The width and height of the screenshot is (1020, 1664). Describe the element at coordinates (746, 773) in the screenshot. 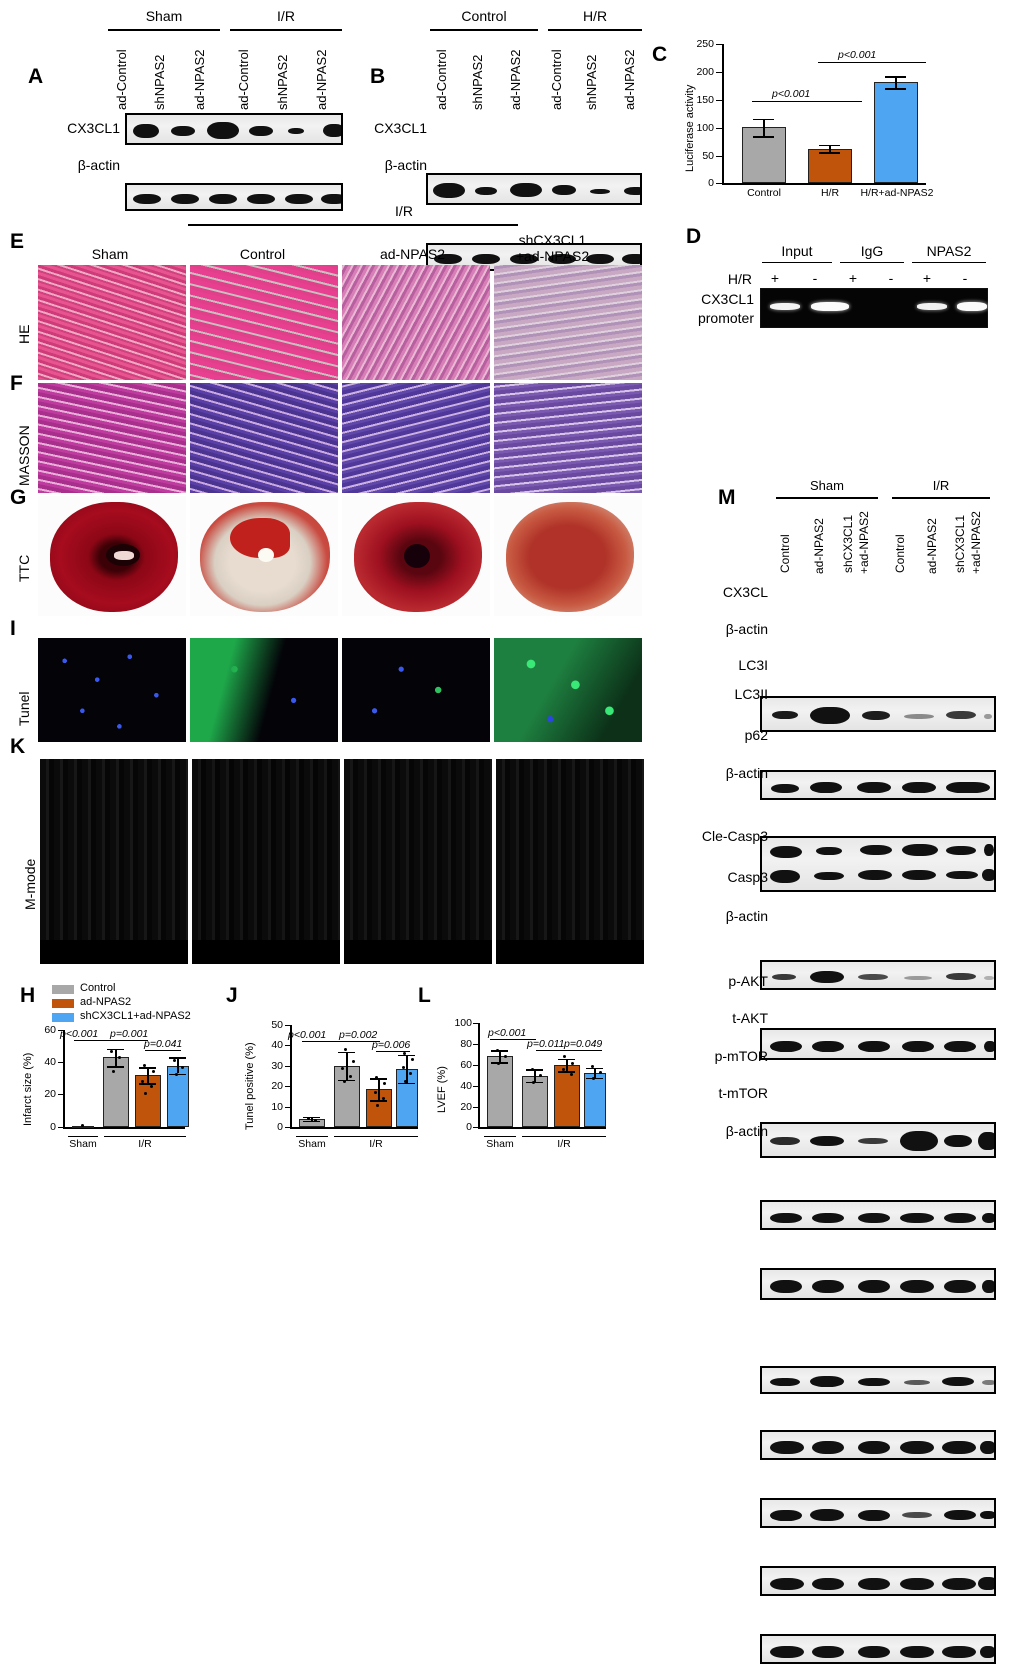

I see `panel-m-row-label-bactin-2: β-actin` at that location.